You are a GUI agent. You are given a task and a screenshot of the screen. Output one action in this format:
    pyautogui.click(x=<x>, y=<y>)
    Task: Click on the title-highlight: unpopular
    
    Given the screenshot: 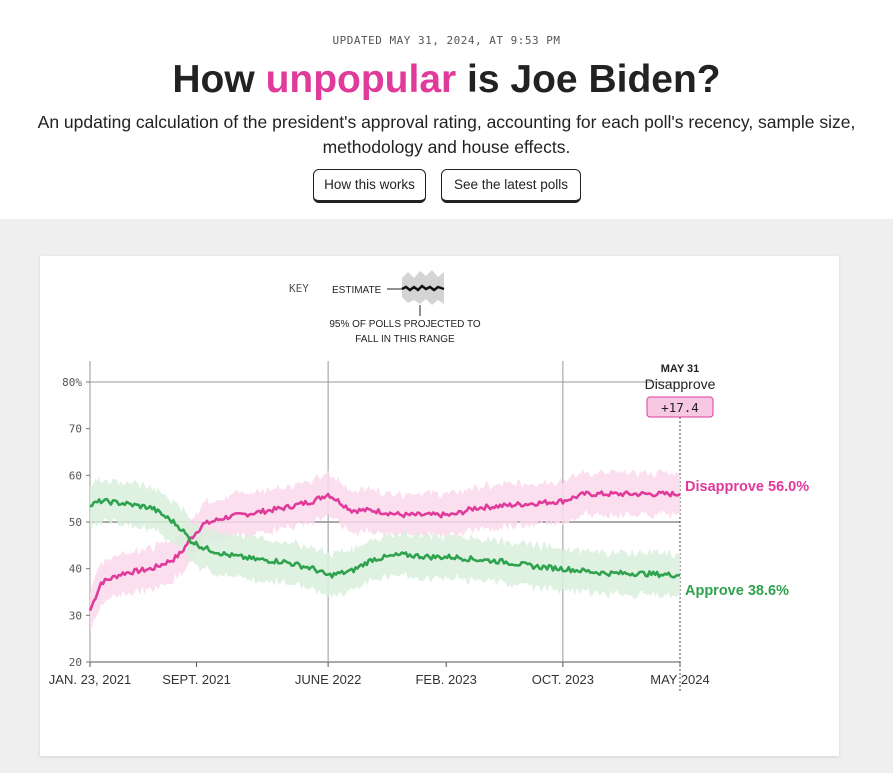 What is the action you would take?
    pyautogui.click(x=361, y=79)
    